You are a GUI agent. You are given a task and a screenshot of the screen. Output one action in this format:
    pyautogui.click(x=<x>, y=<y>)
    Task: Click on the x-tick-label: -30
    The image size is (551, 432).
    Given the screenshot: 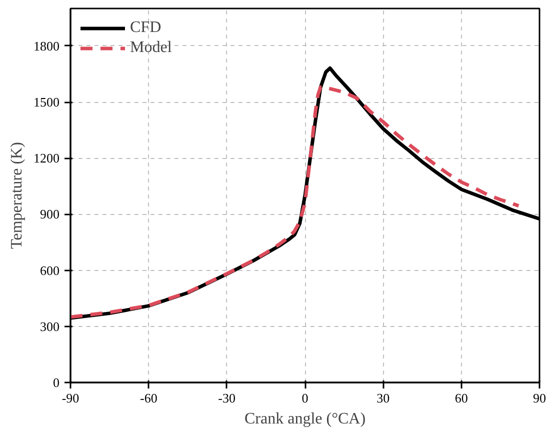 What is the action you would take?
    pyautogui.click(x=227, y=398)
    